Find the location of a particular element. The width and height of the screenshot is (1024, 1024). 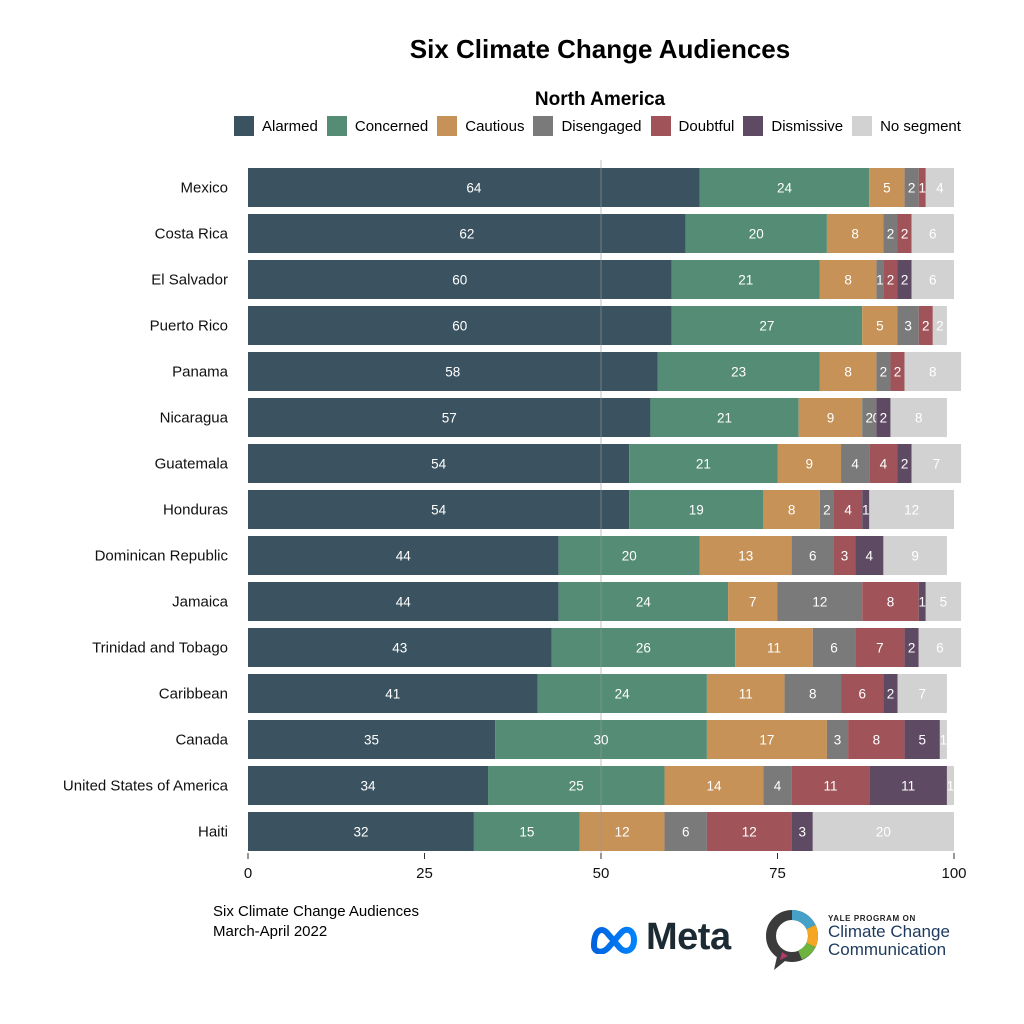

data-label: 44 is located at coordinates (404, 602).